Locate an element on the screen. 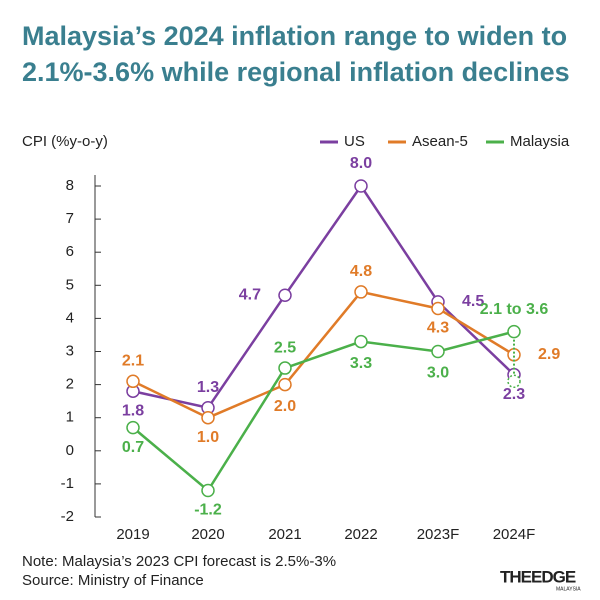 This screenshot has width=600, height=600. data-label: 4.7 is located at coordinates (250, 294).